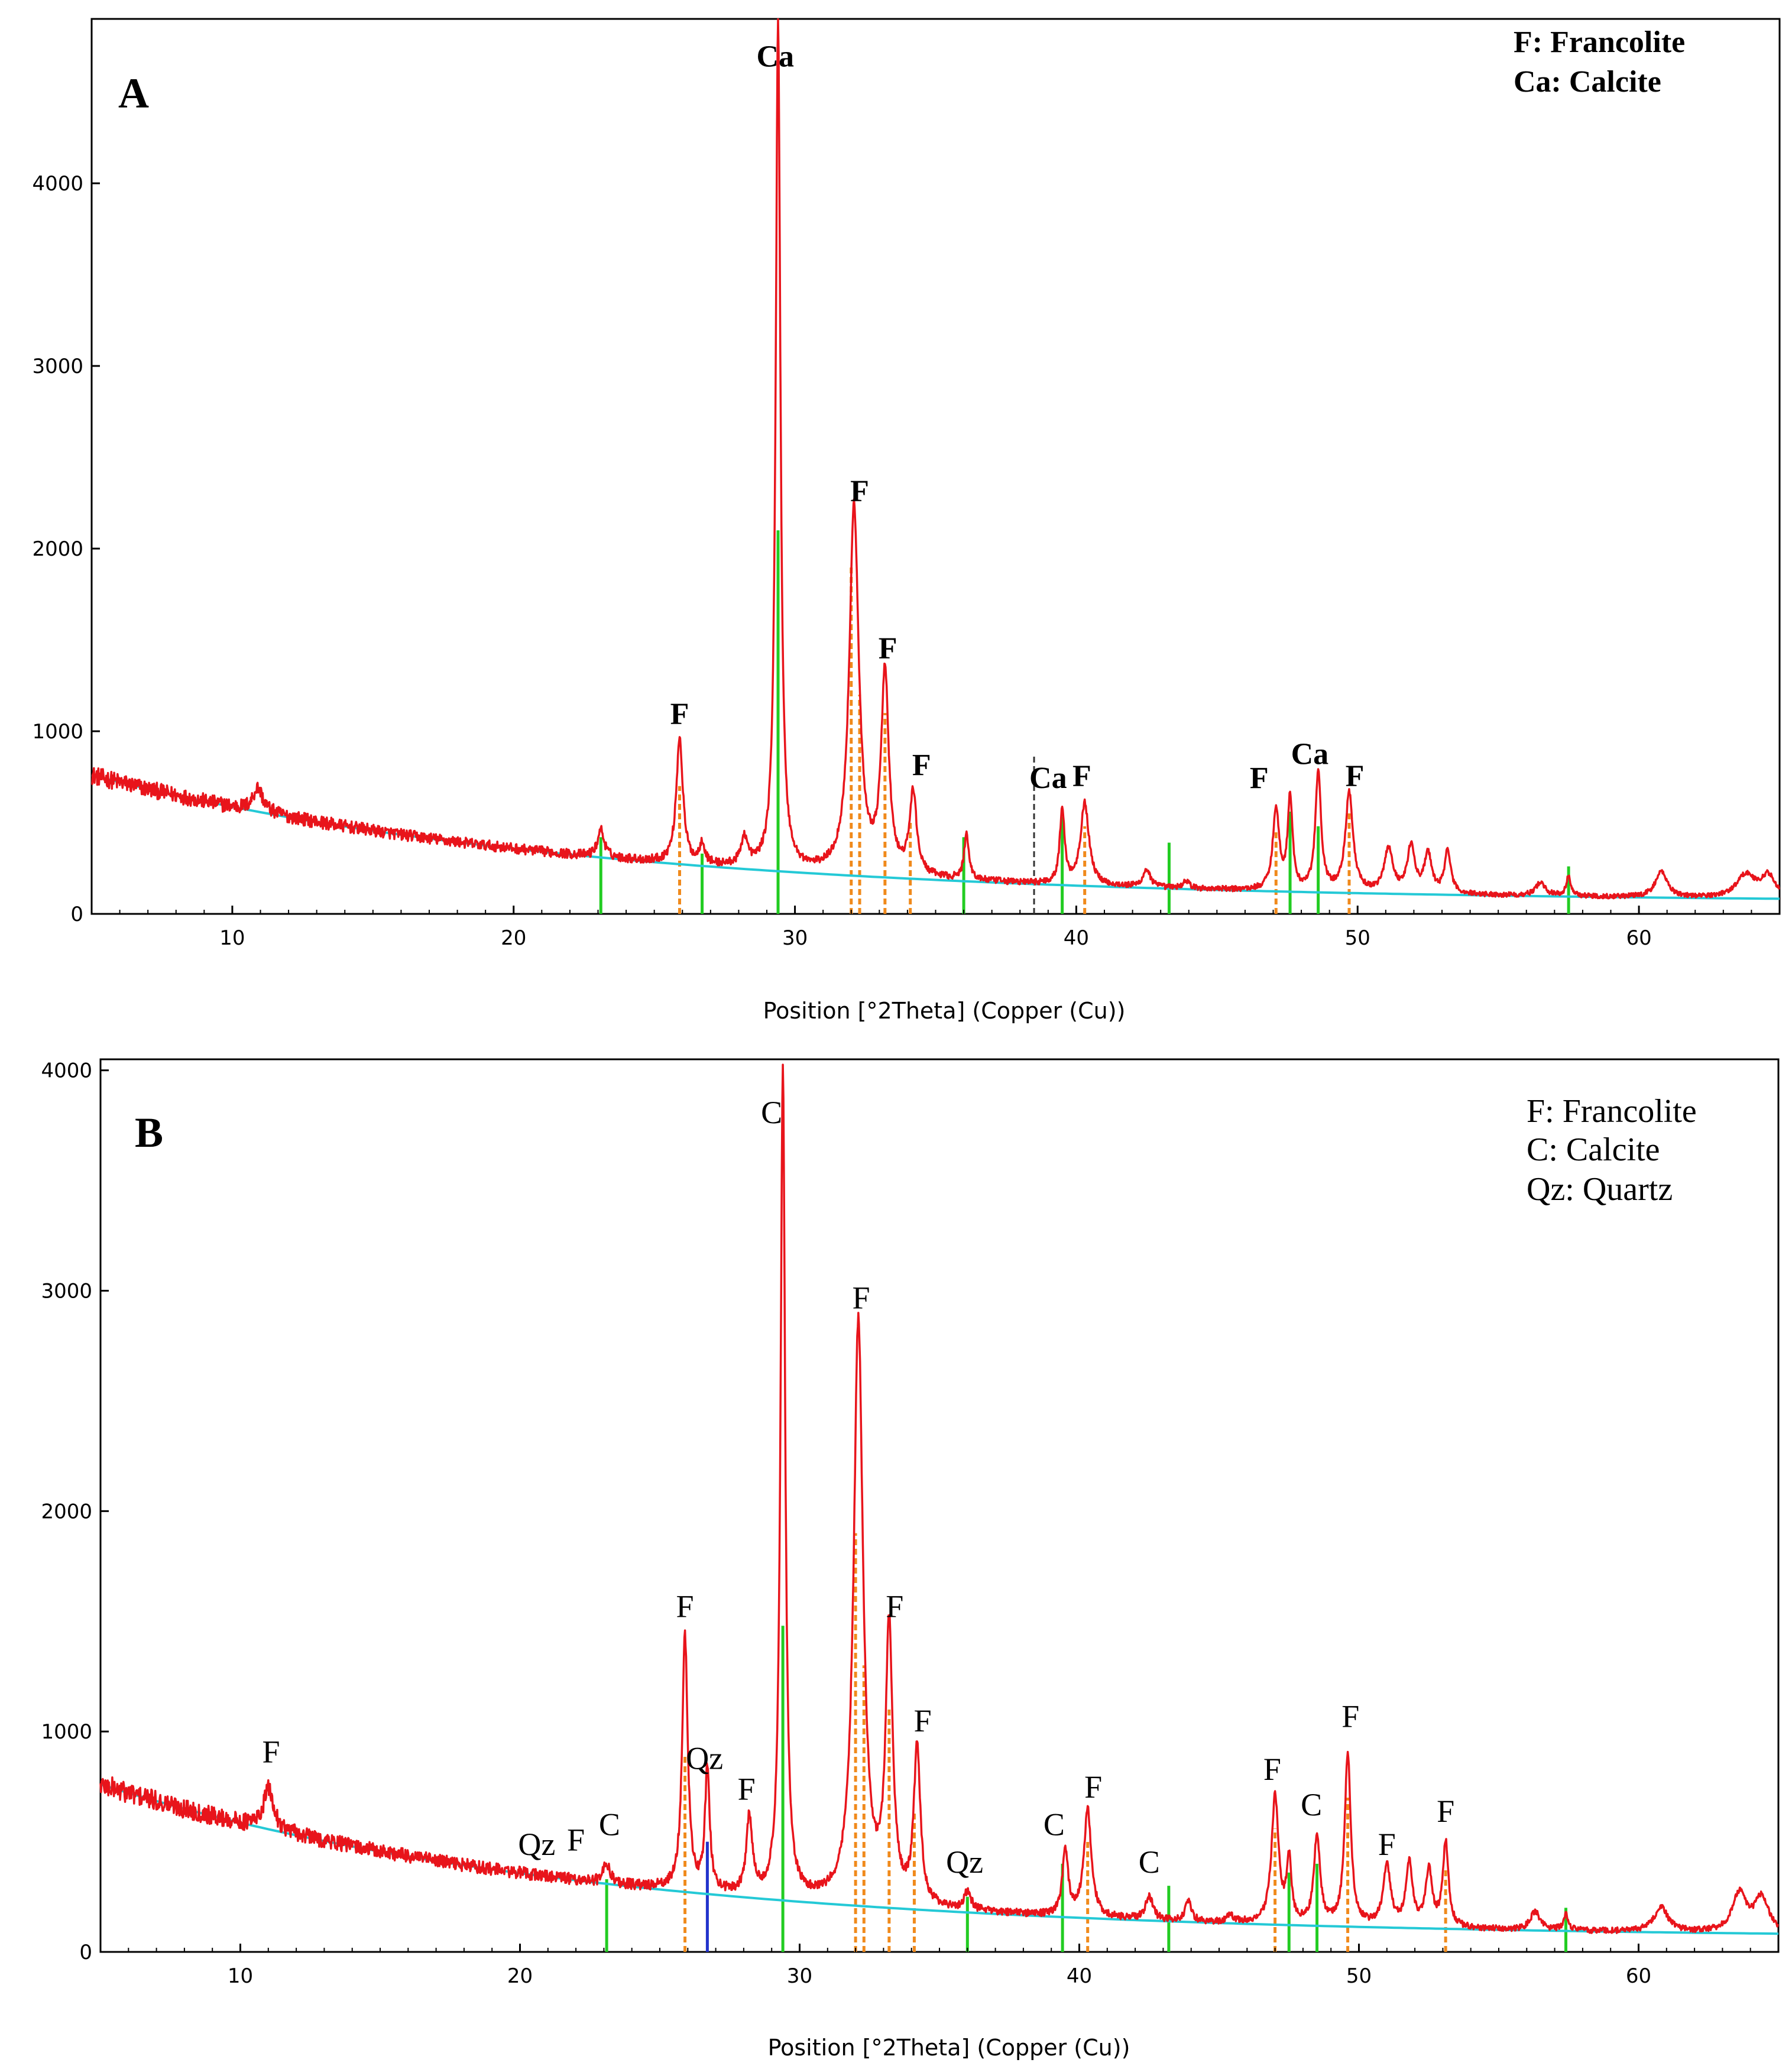 The width and height of the screenshot is (1792, 2066). I want to click on panel-a-x-axis-label: Position [°2Theta] (Copper (Cu)), so click(944, 1011).